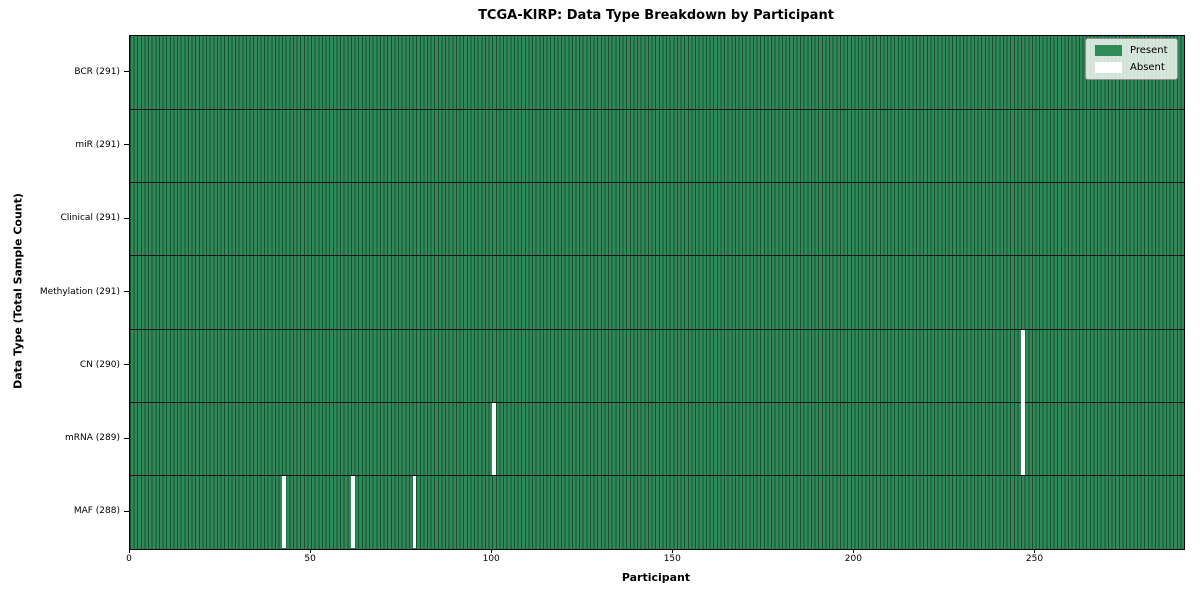  I want to click on y-tick-label-Clinical: Clinical (291), so click(90, 218).